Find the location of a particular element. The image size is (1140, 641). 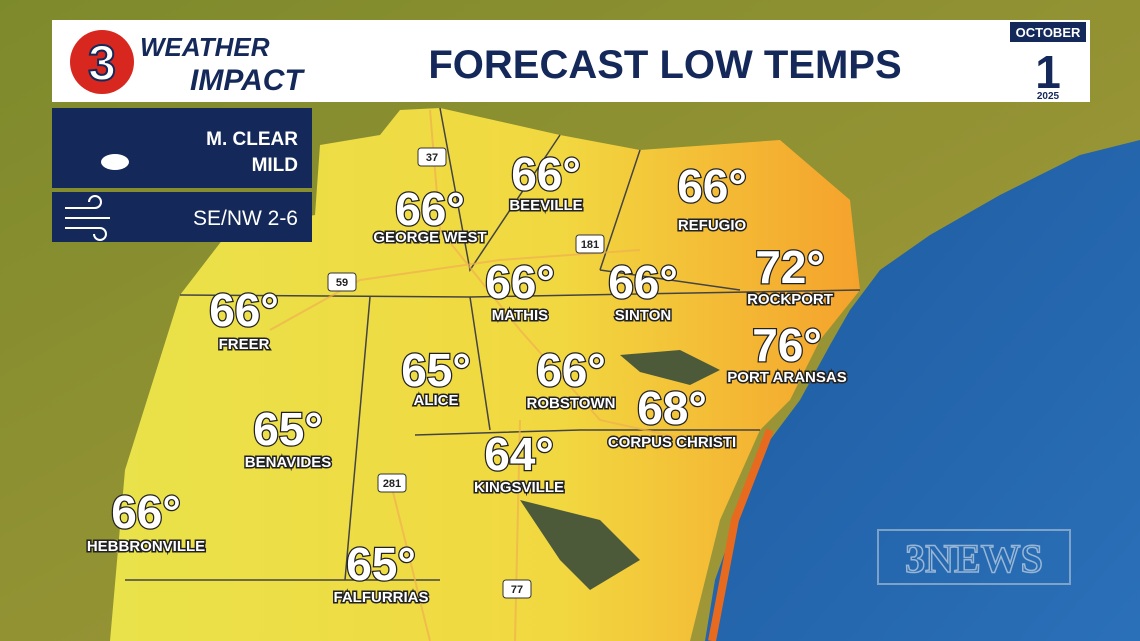

highway-number: 37 is located at coordinates (432, 158).